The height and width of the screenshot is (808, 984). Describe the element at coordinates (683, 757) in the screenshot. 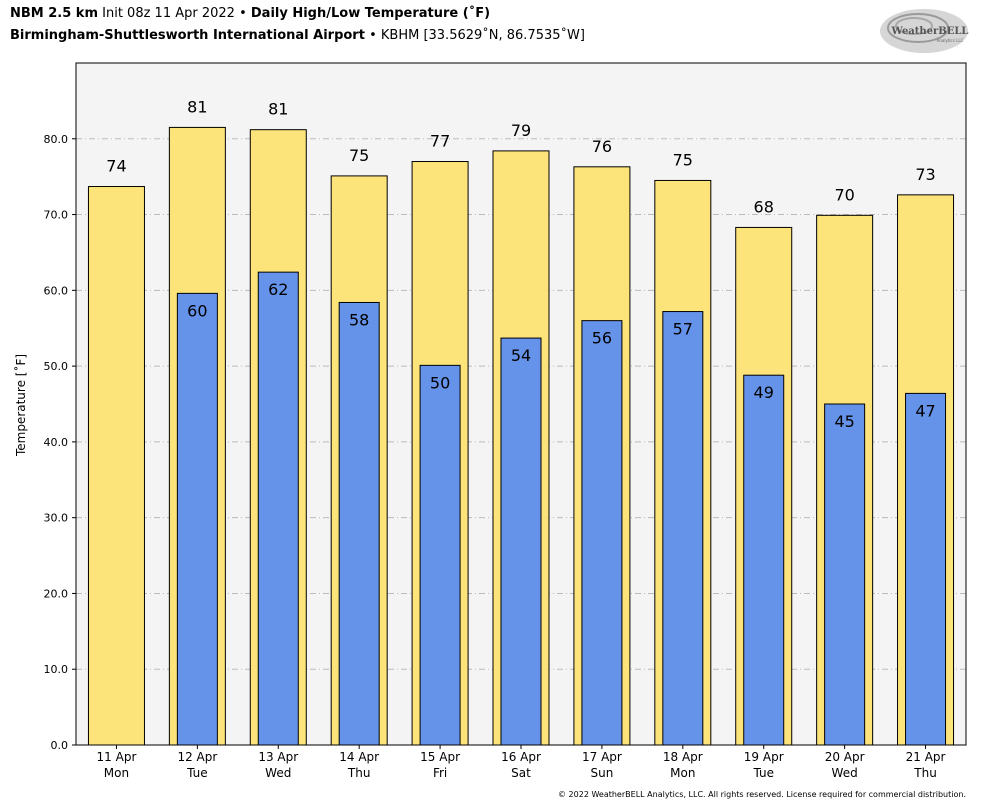

I see `x-tick-label-date: 18 Apr` at that location.